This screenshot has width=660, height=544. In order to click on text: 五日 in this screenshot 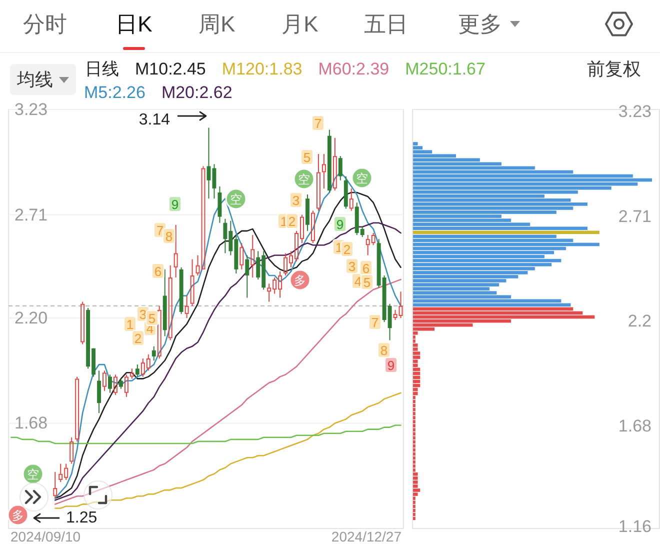, I will do `click(386, 24)`.